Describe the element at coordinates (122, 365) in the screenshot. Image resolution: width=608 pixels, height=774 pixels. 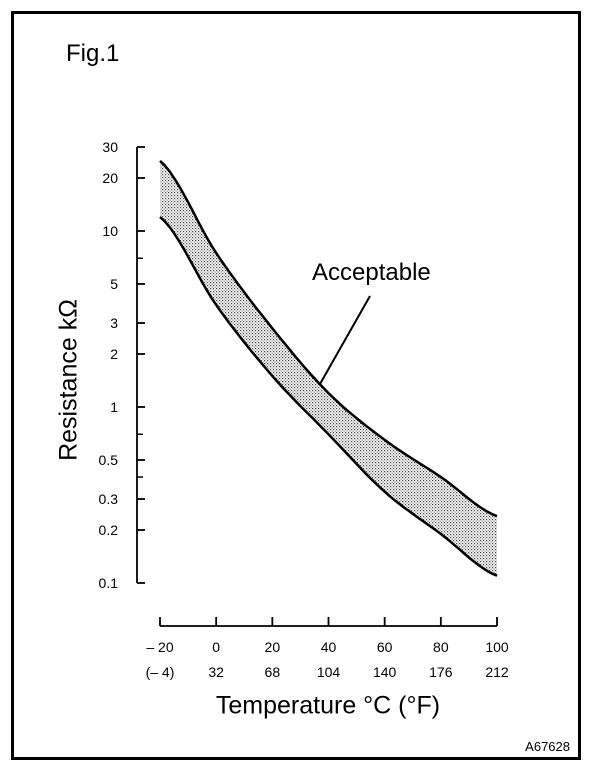
I see `y-axis: 30 20 10 5 3 2 1 0.5 0.3 0.2 0.1` at that location.